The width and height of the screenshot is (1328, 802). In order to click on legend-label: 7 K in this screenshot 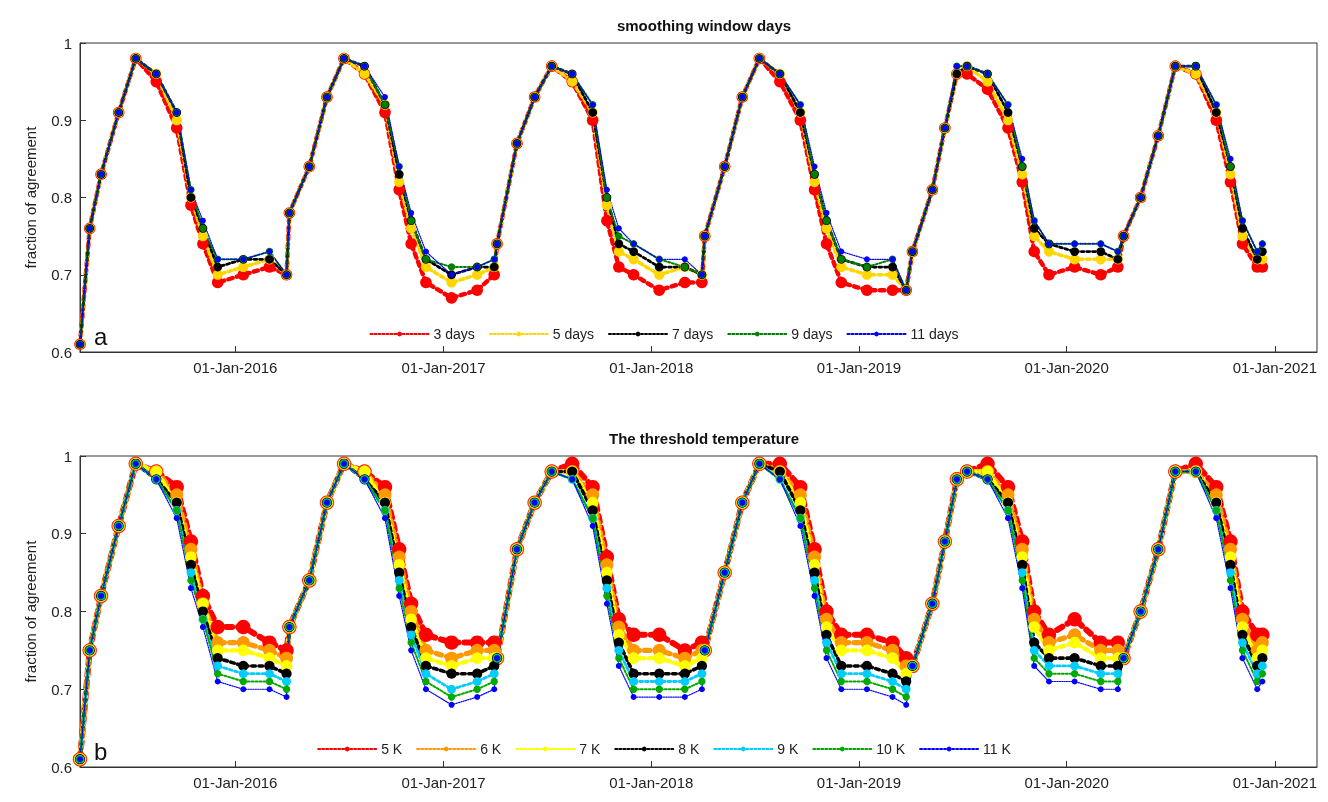, I will do `click(590, 749)`.